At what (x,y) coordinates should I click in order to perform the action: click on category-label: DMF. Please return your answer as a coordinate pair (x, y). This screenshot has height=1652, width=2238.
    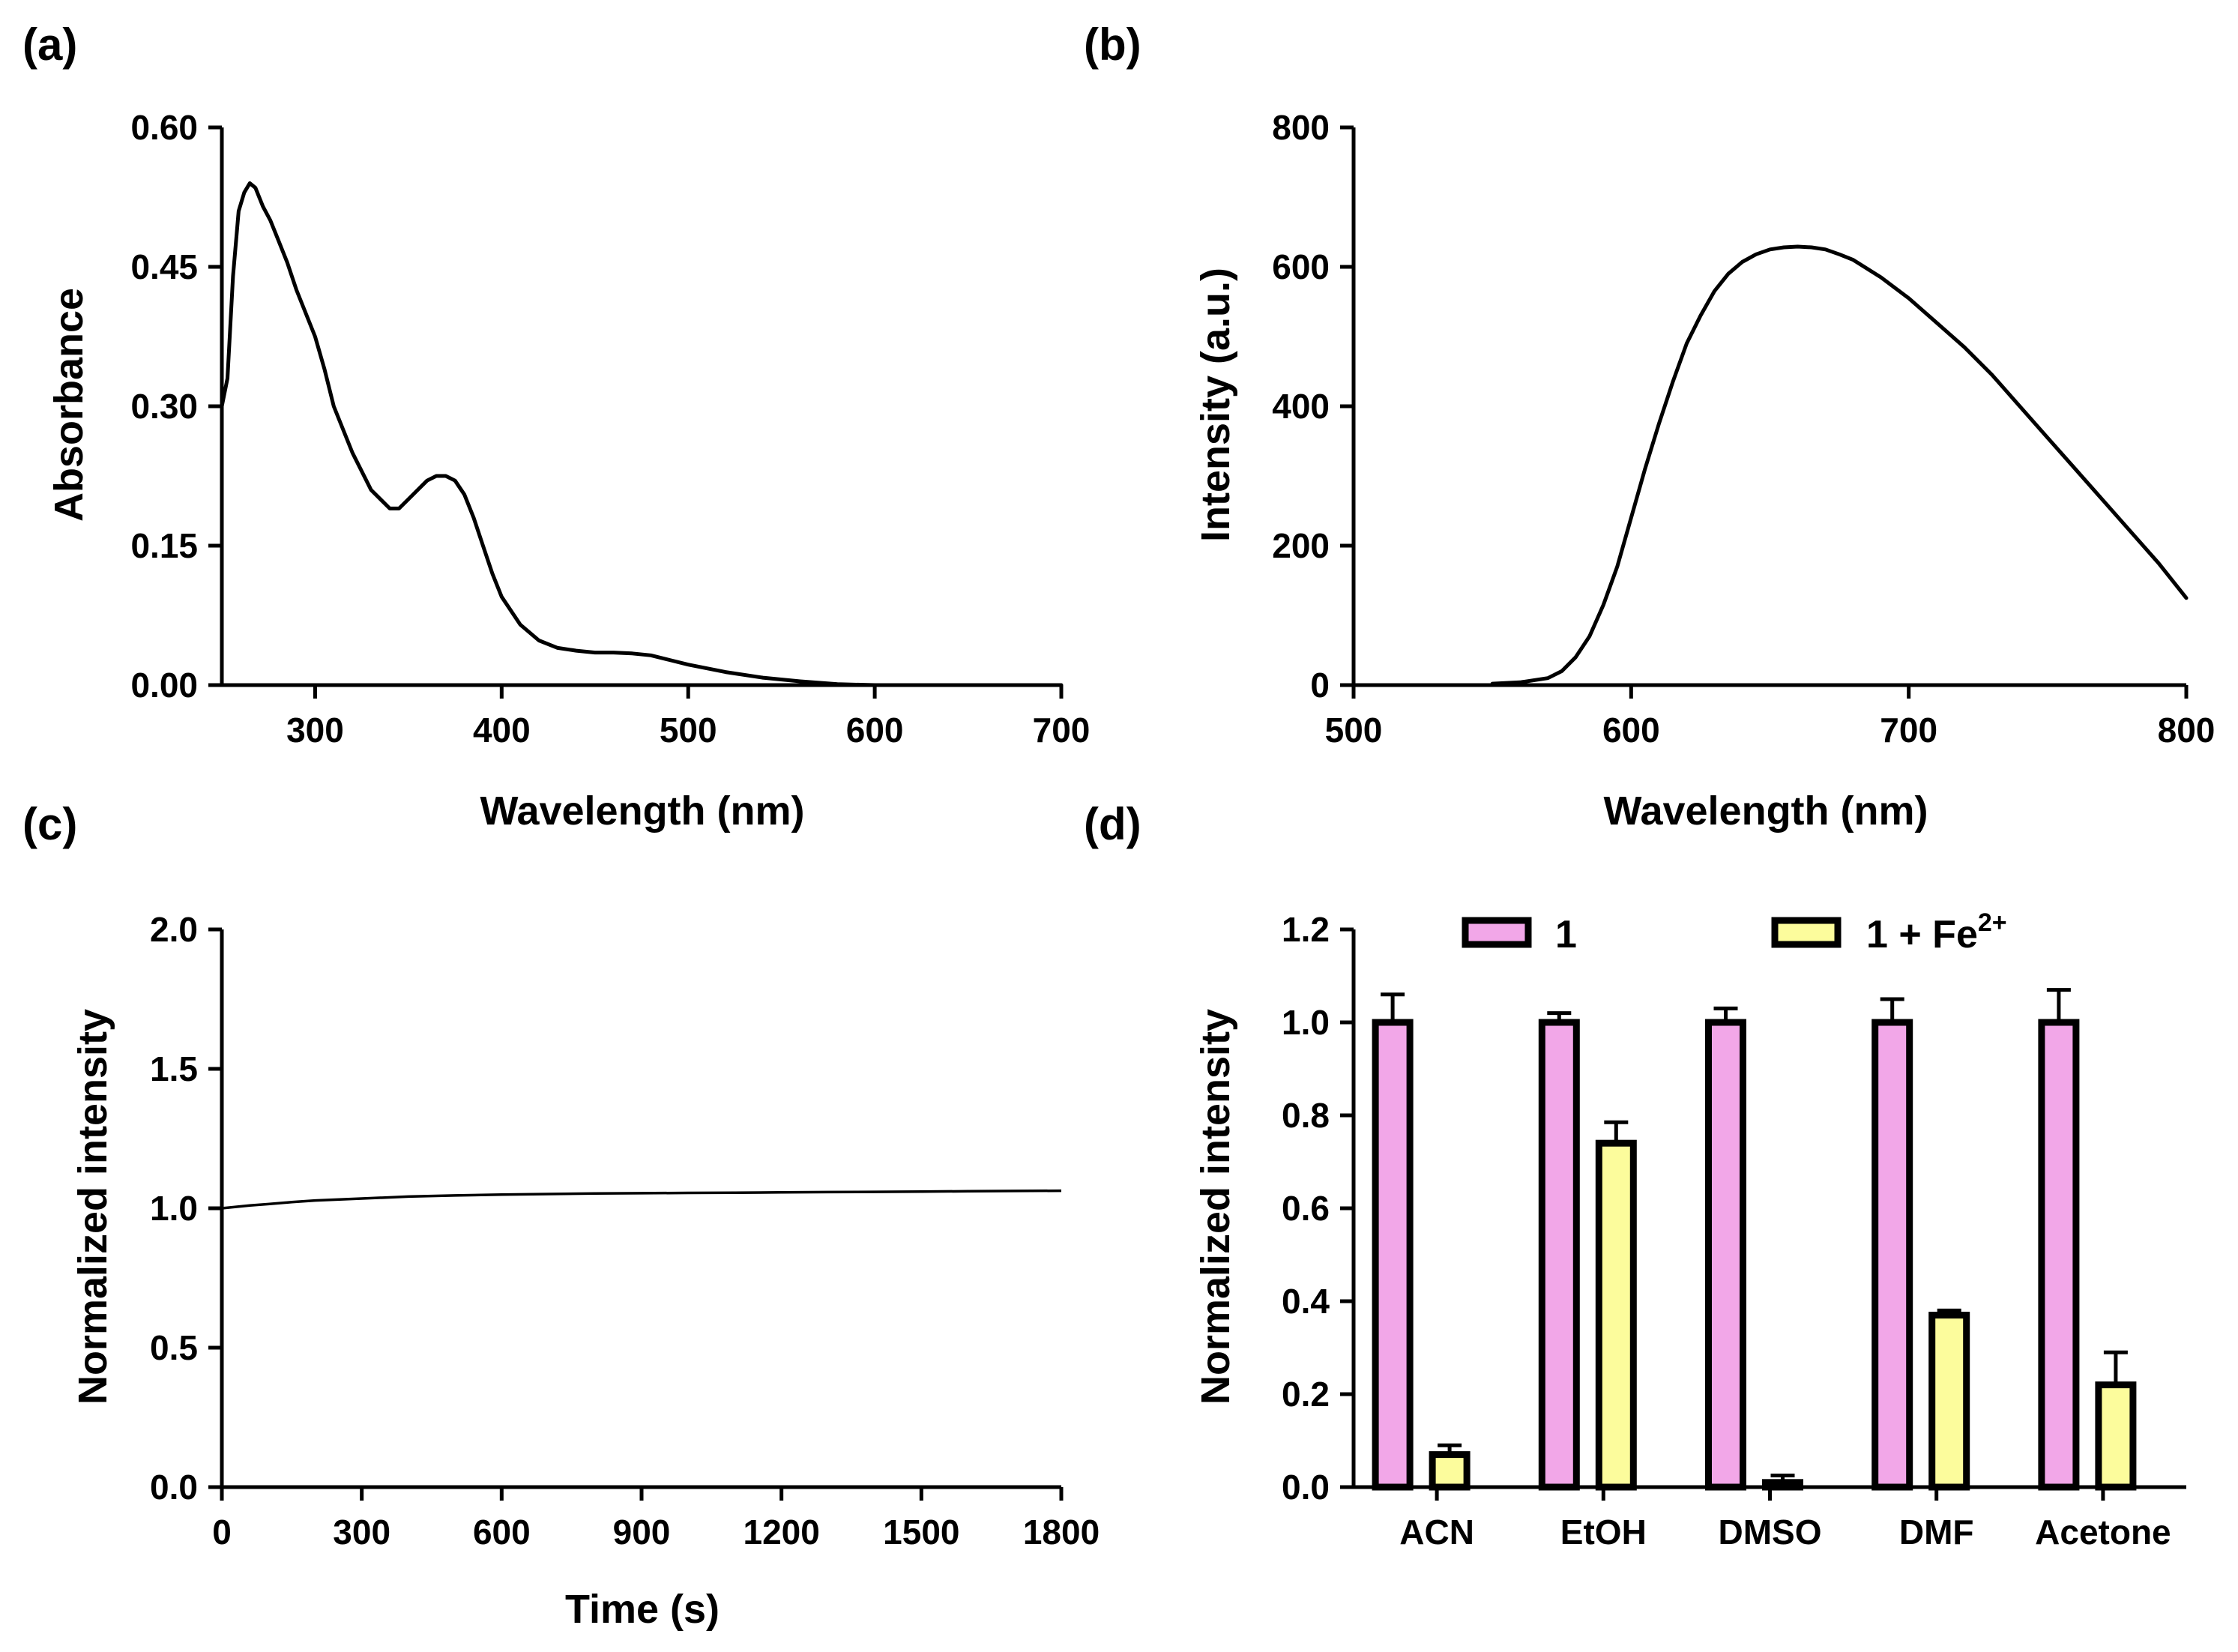
    Looking at the image, I should click on (1936, 1532).